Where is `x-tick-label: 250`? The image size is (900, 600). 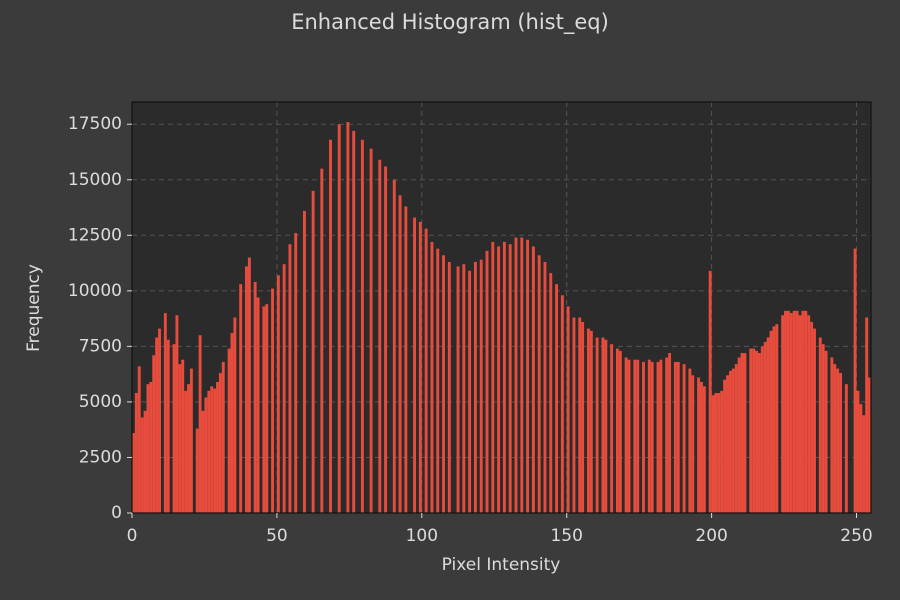
x-tick-label: 250 is located at coordinates (856, 536).